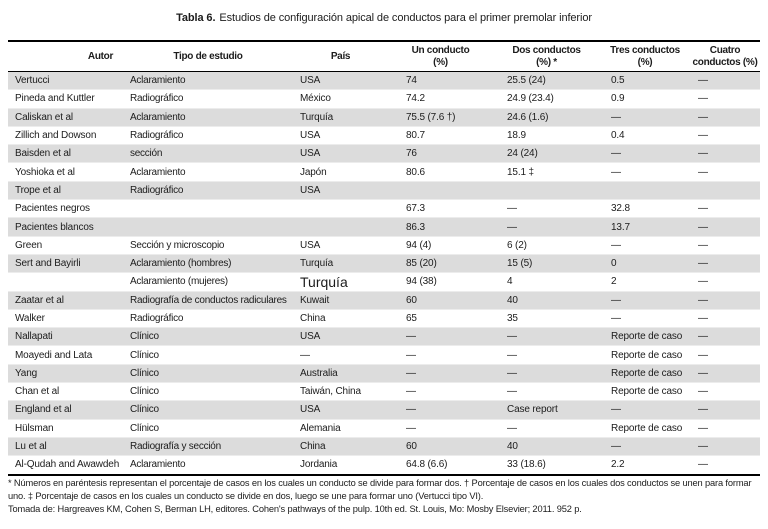 Image resolution: width=768 pixels, height=529 pixels. What do you see at coordinates (645, 191) in the screenshot?
I see `cell-tres` at bounding box center [645, 191].